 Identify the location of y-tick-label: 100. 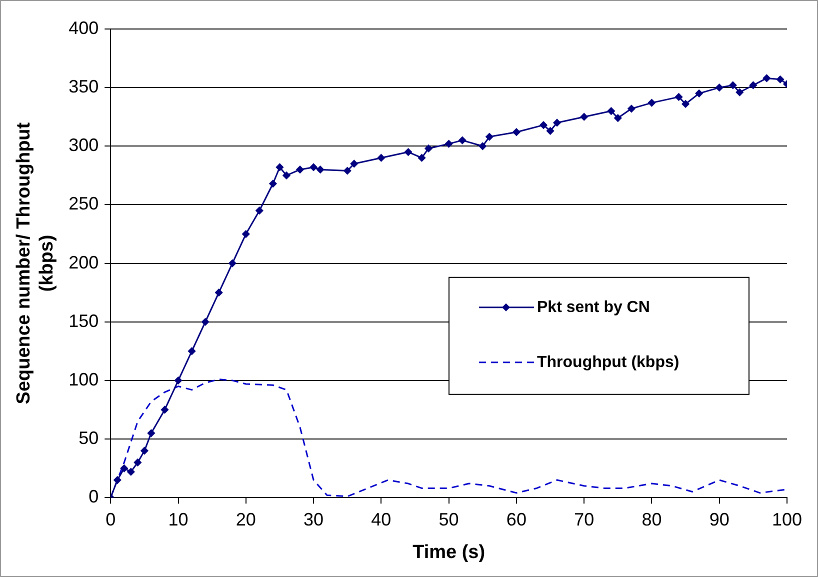
(83, 379).